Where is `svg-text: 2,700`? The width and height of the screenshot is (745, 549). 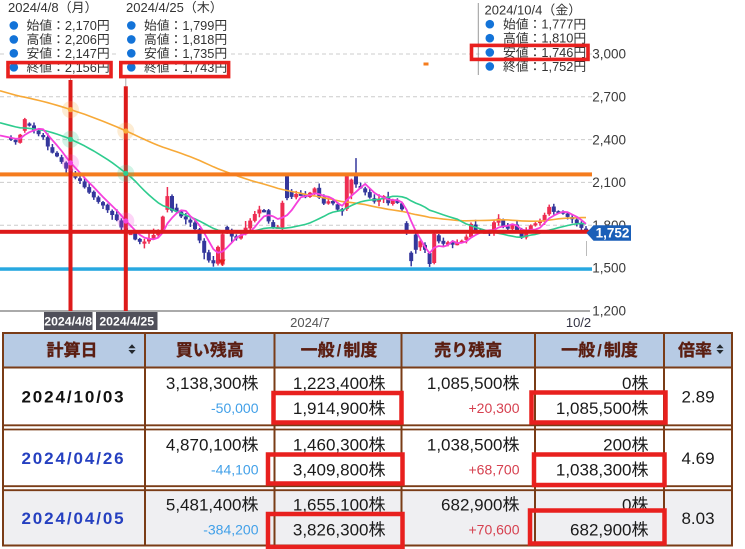 svg-text: 2,700 is located at coordinates (609, 97).